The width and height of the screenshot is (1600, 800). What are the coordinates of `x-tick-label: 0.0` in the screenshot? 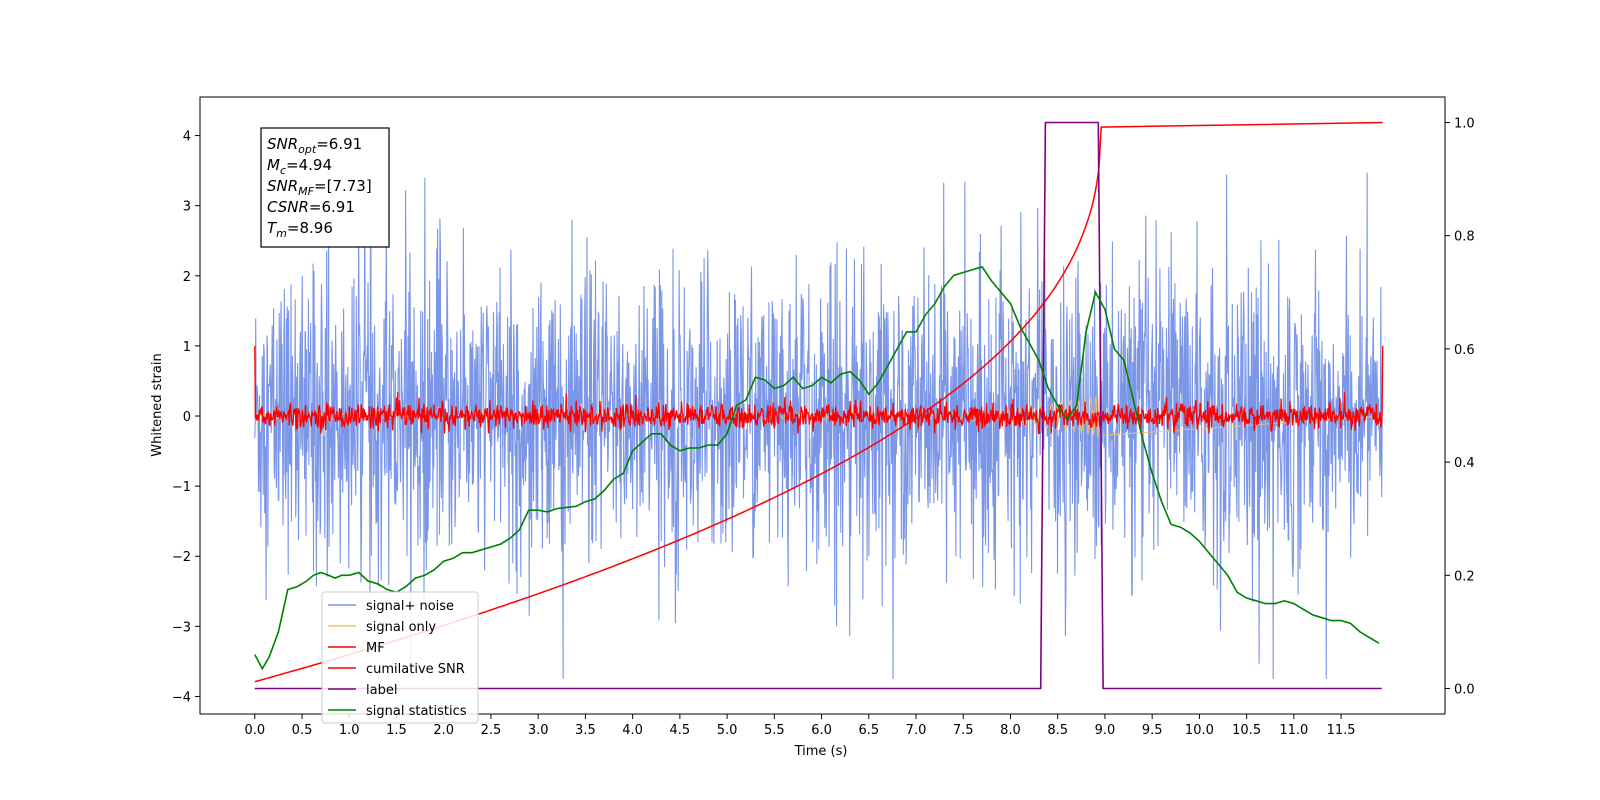 It's located at (254, 730).